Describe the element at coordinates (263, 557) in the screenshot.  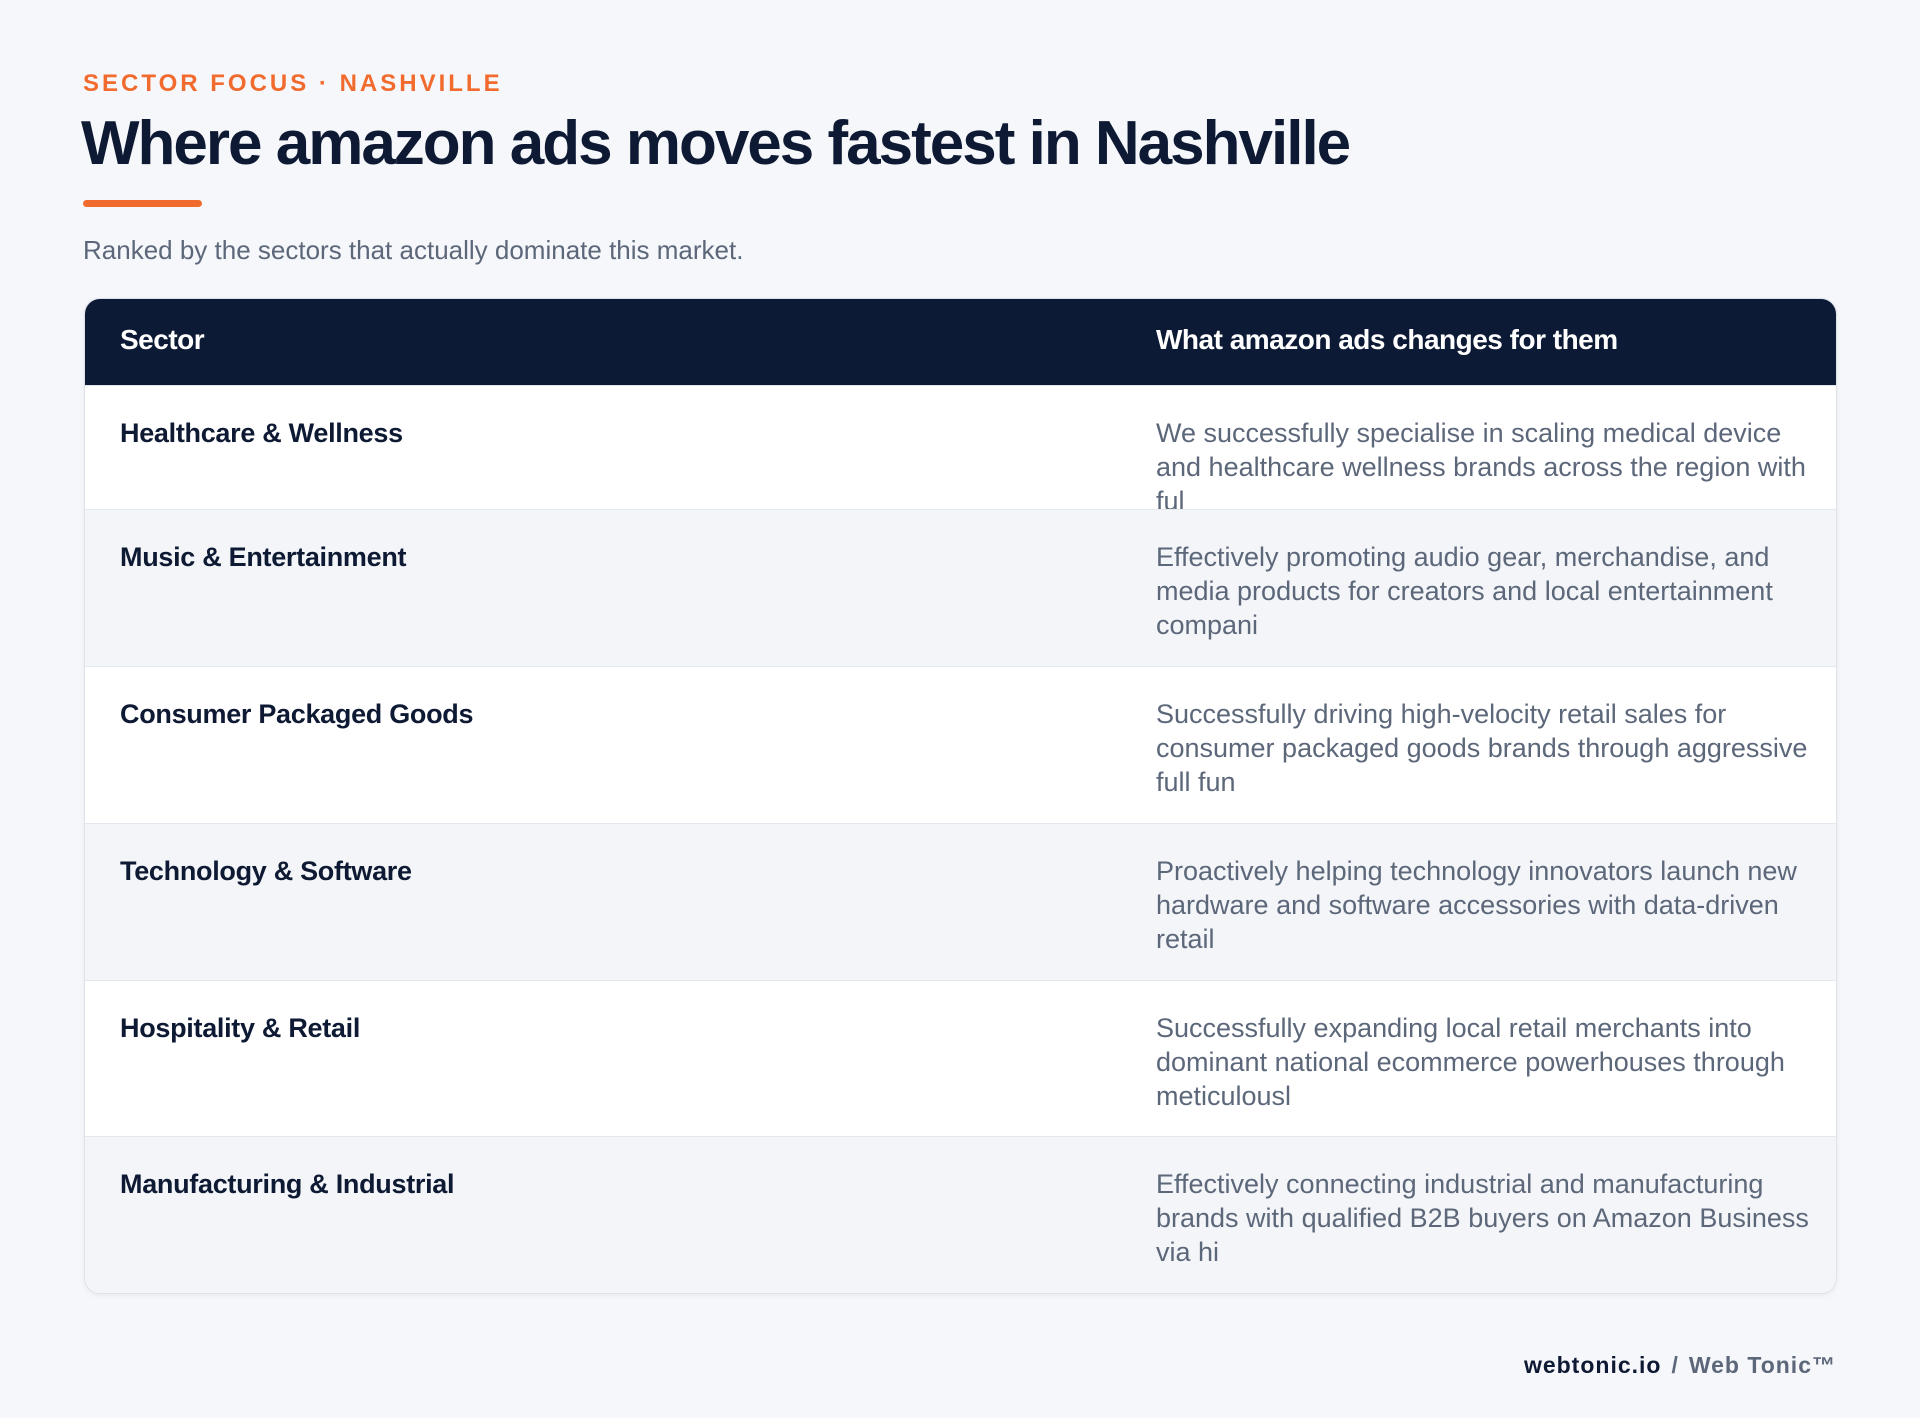
I see `sector-name: Music & Entertainment` at that location.